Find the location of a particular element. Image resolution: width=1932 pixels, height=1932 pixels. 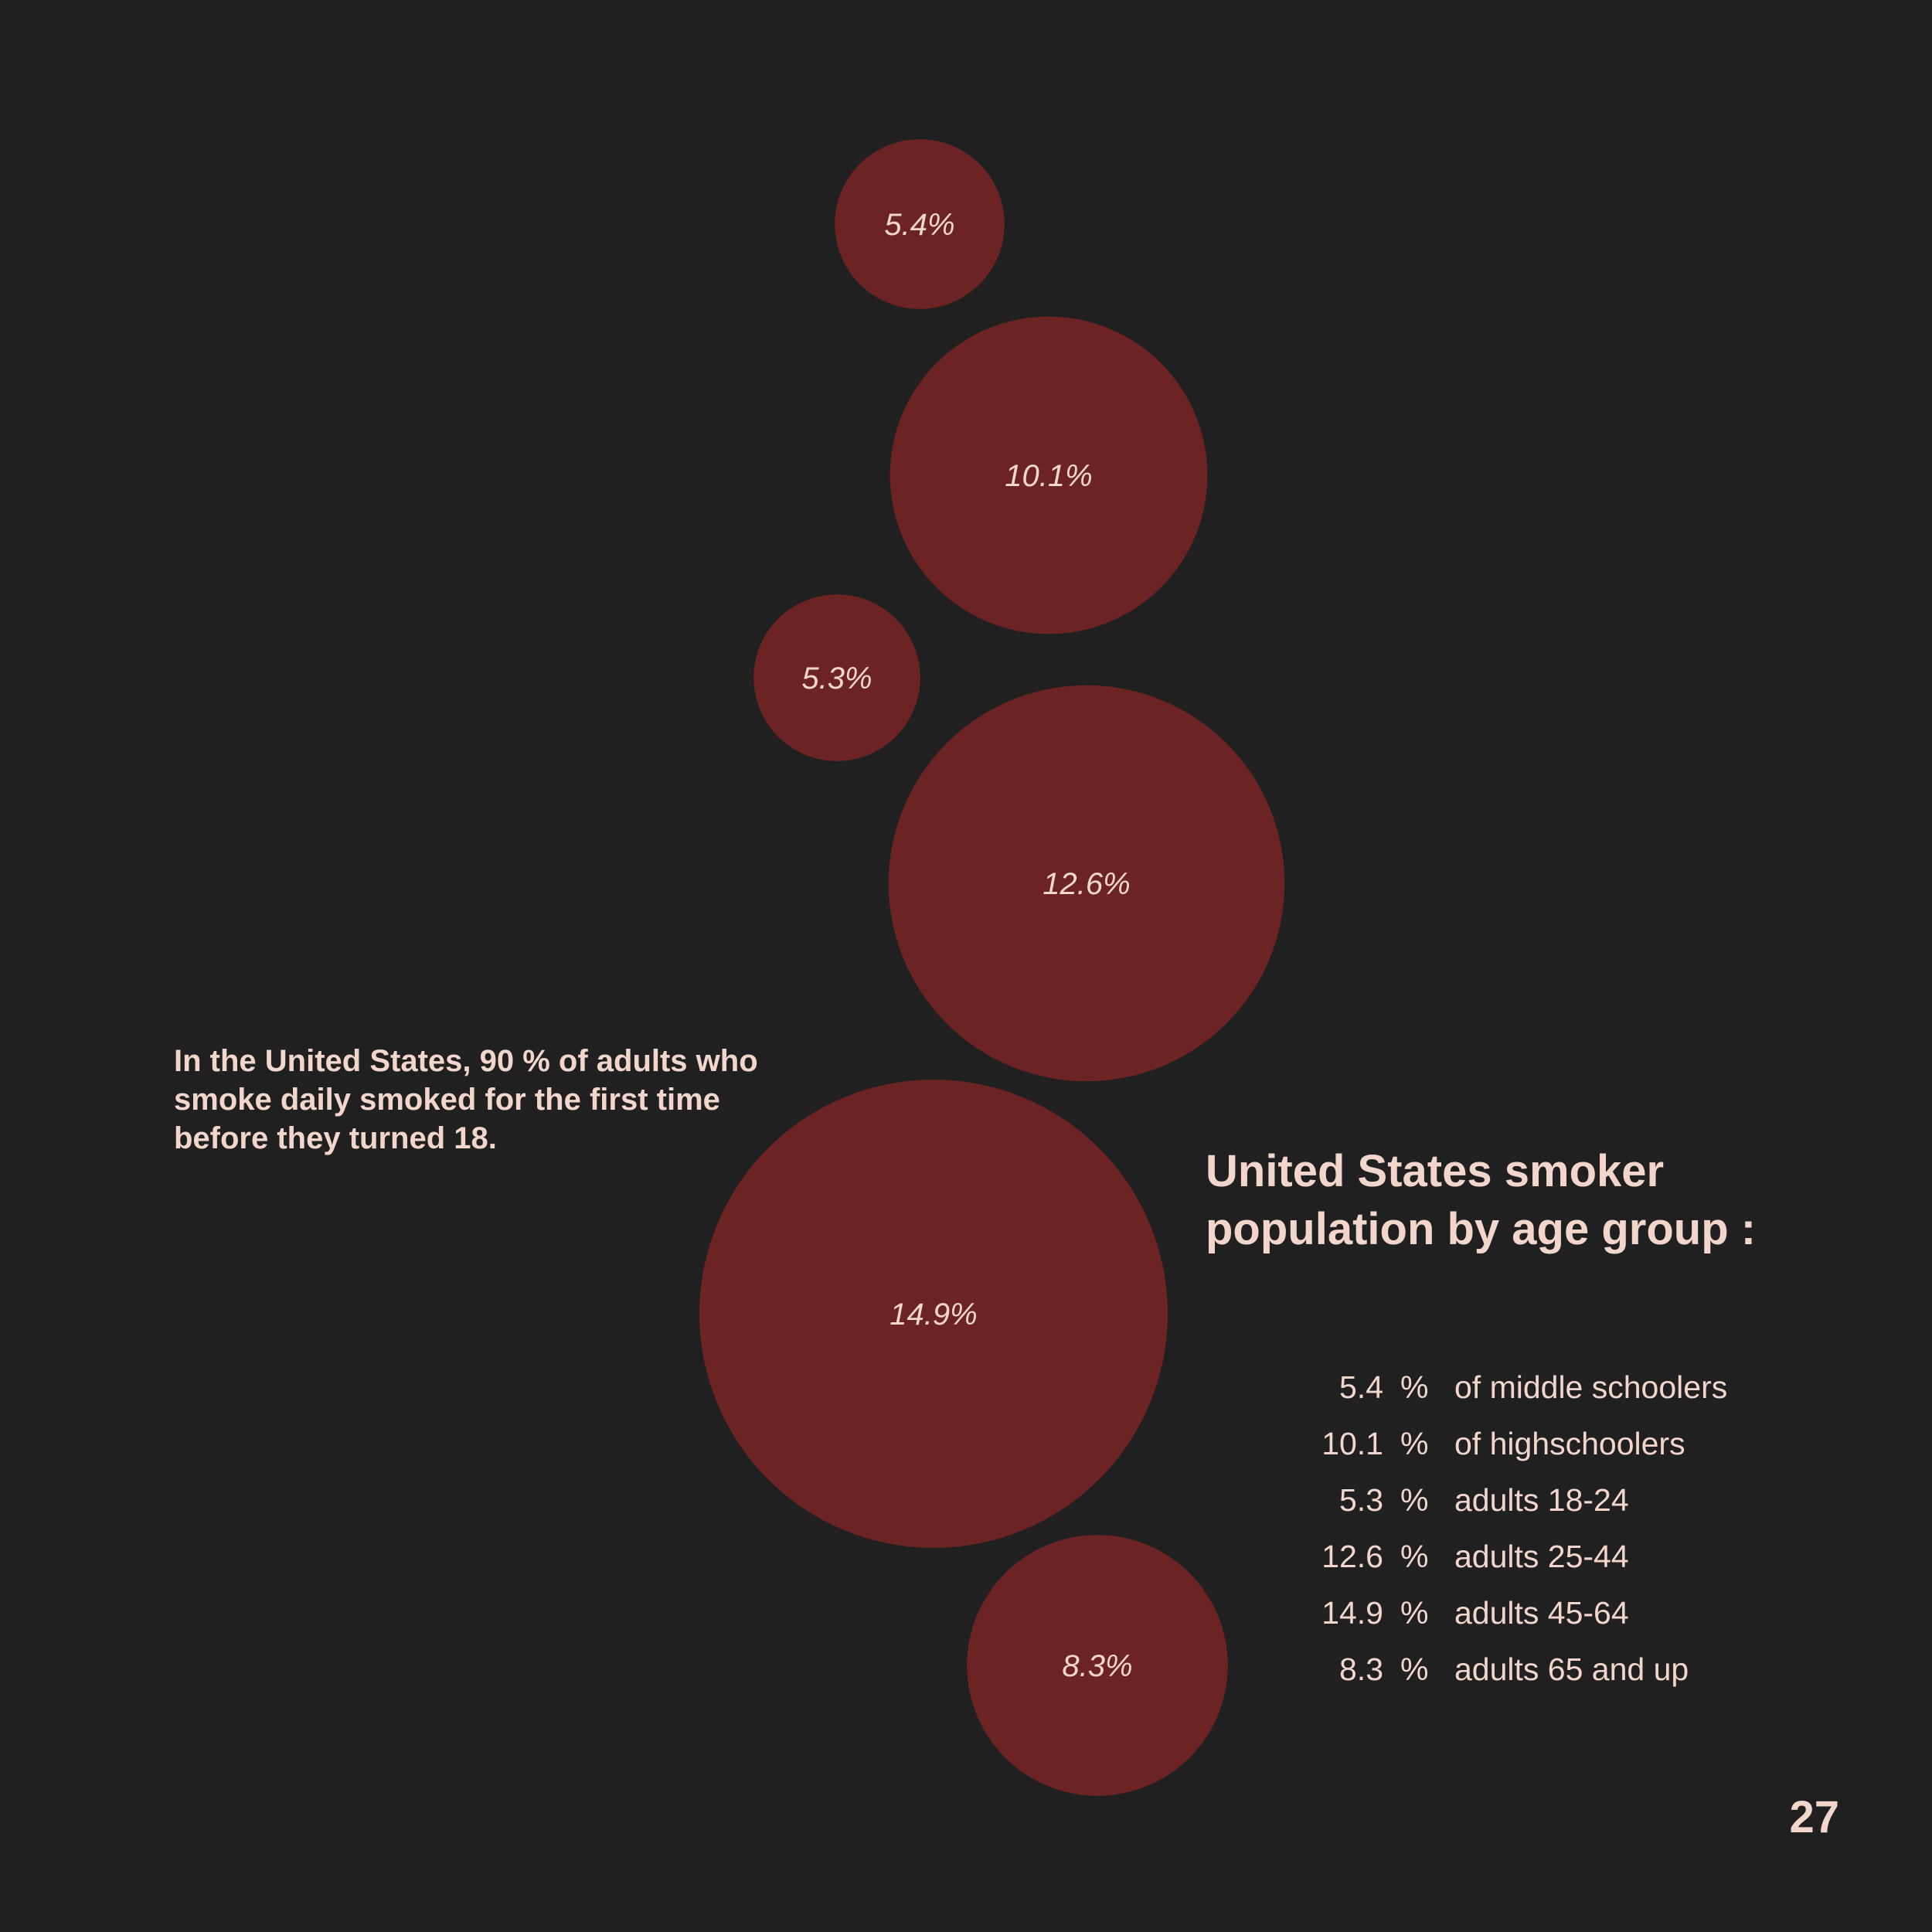

bubble-label-highschoolers: 10.1% is located at coordinates (1049, 476).